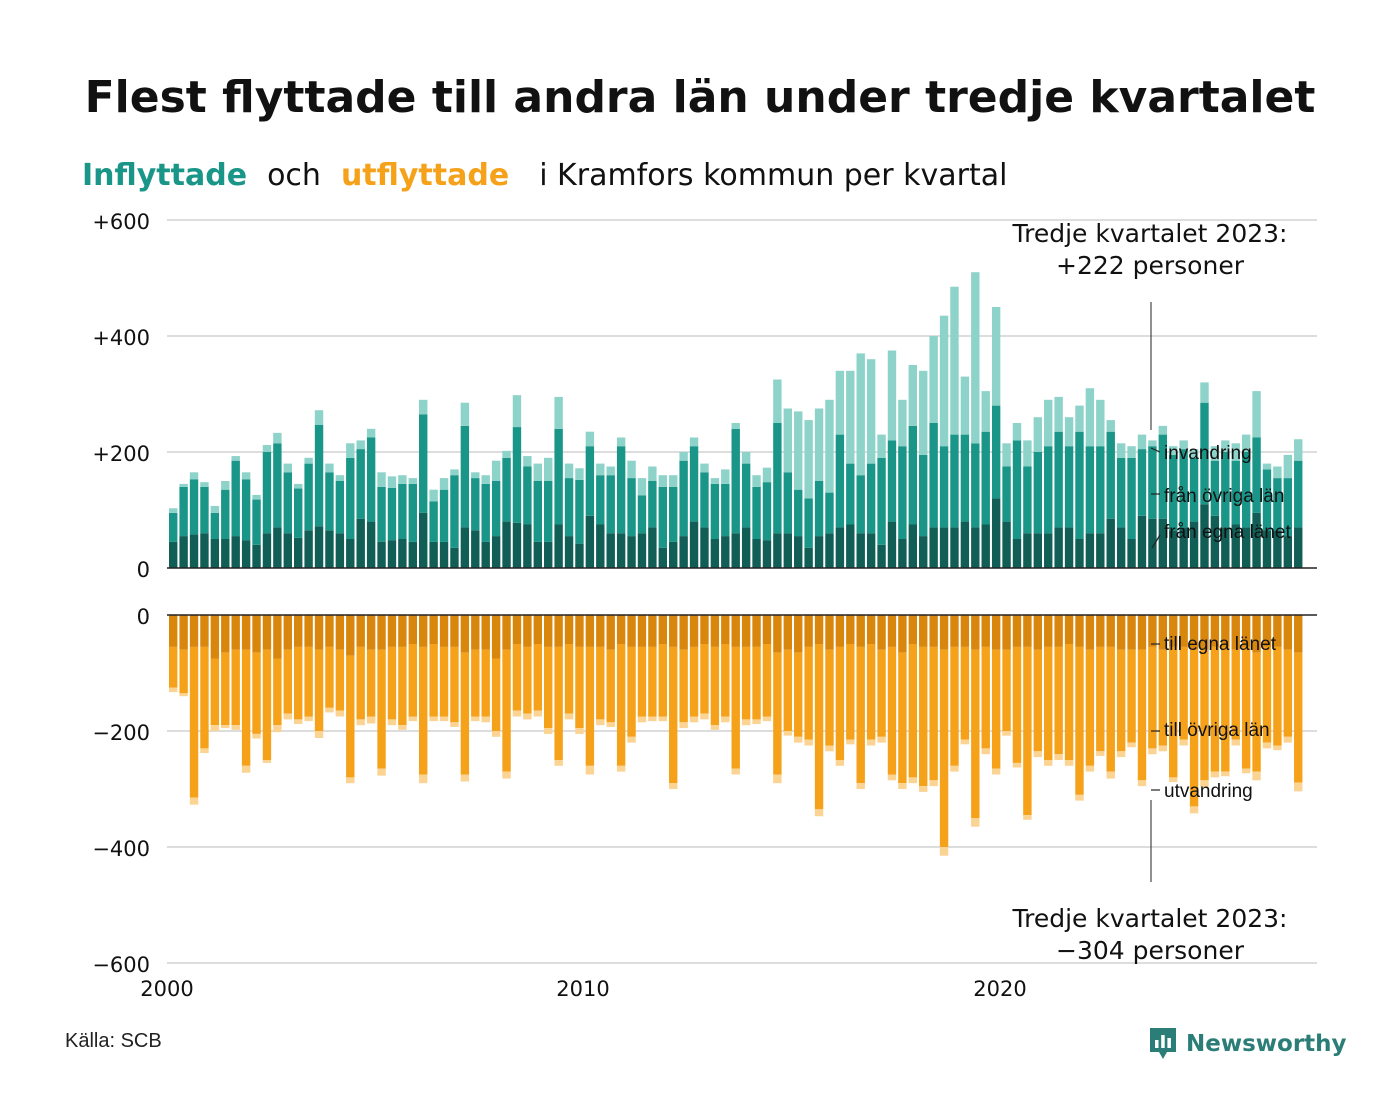  Describe the element at coordinates (1155, 450) in the screenshot. I see `segment-label-tick` at that location.